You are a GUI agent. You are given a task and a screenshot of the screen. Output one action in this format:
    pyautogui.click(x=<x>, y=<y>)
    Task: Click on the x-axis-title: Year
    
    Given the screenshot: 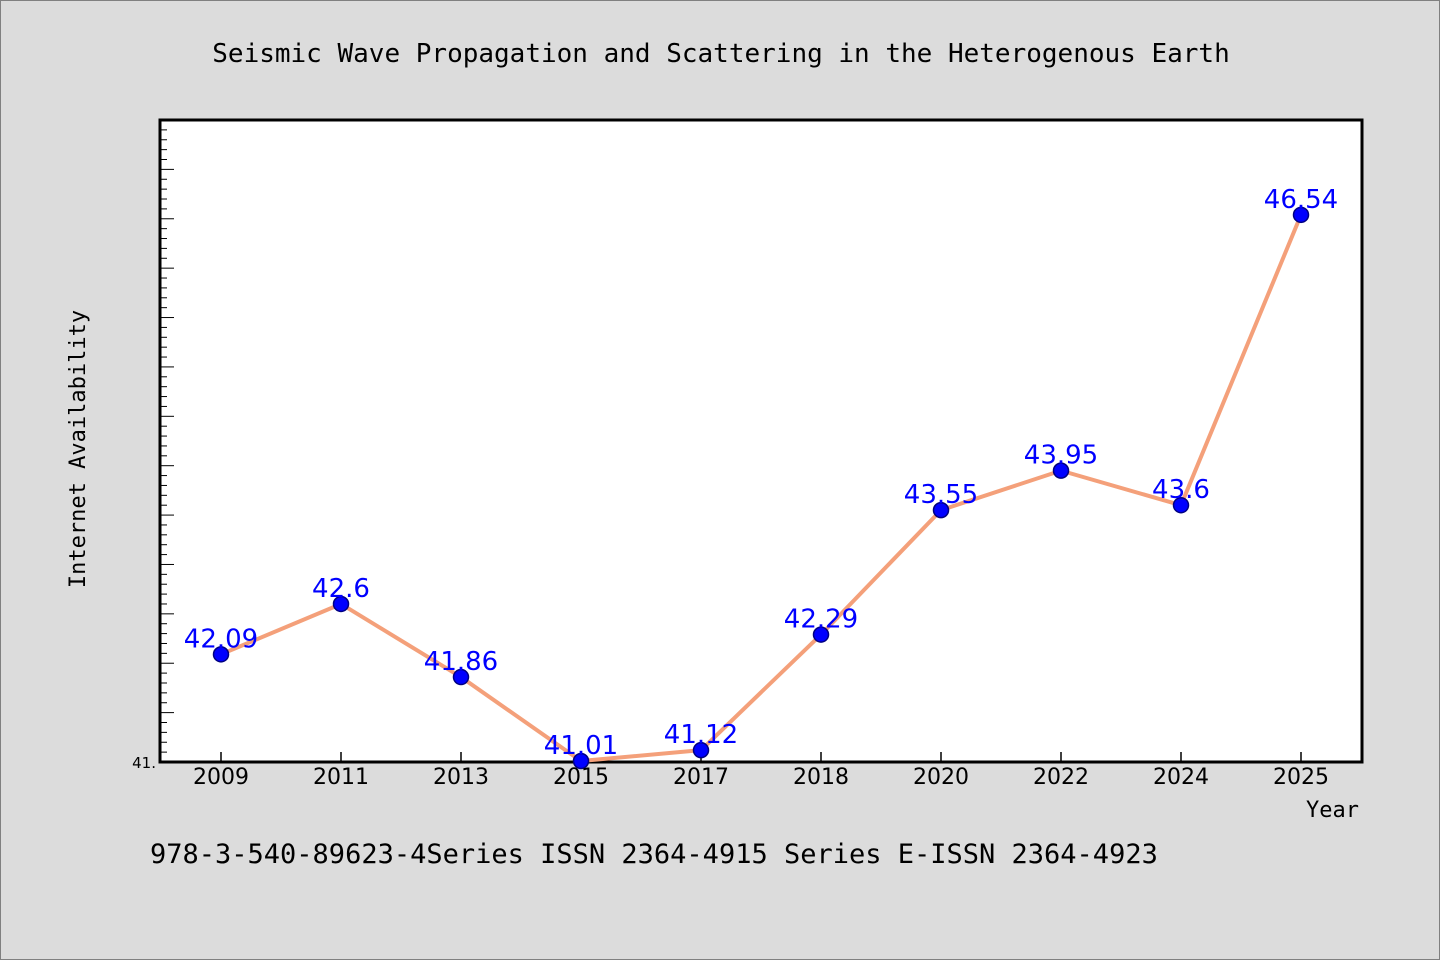 What is the action you would take?
    pyautogui.click(x=1332, y=810)
    